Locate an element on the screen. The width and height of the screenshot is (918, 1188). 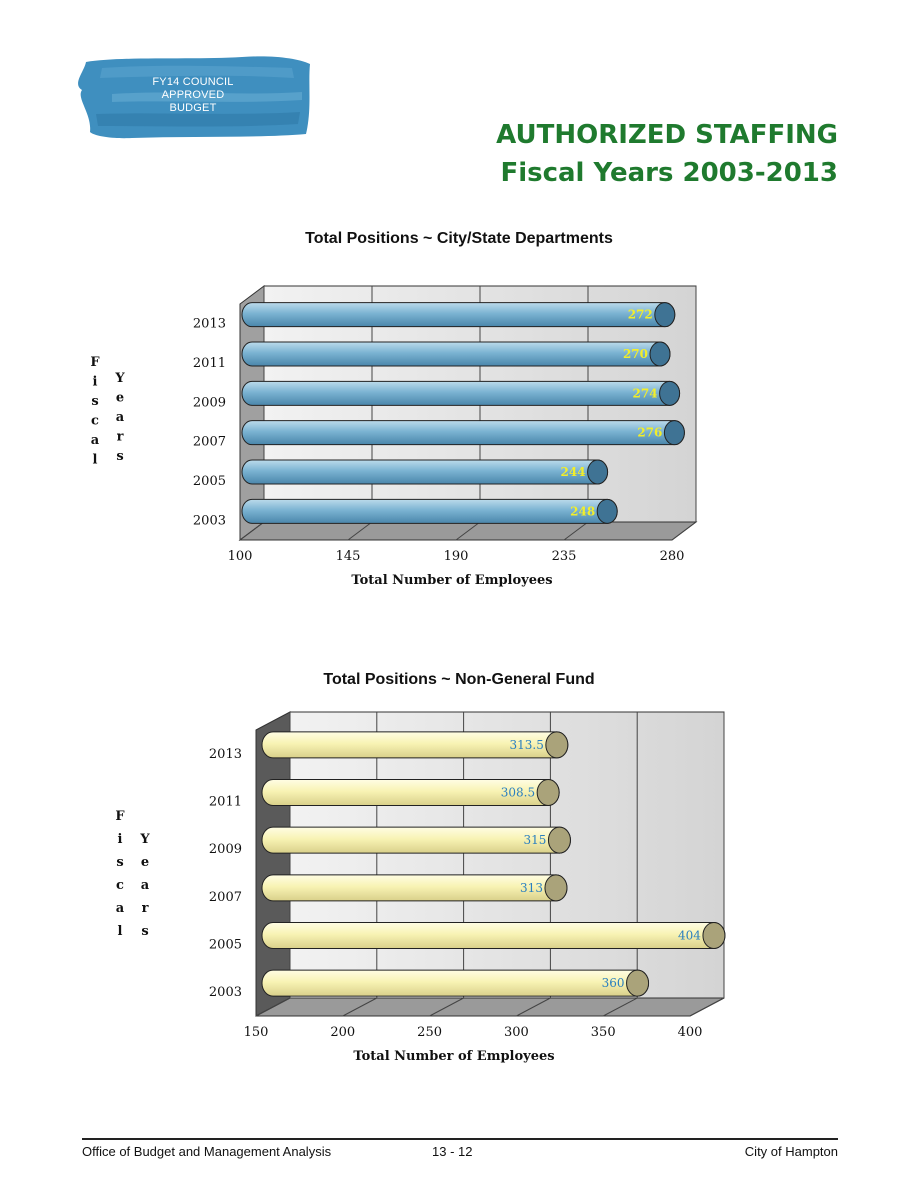
data-label-2009: 315 is located at coordinates (535, 840).